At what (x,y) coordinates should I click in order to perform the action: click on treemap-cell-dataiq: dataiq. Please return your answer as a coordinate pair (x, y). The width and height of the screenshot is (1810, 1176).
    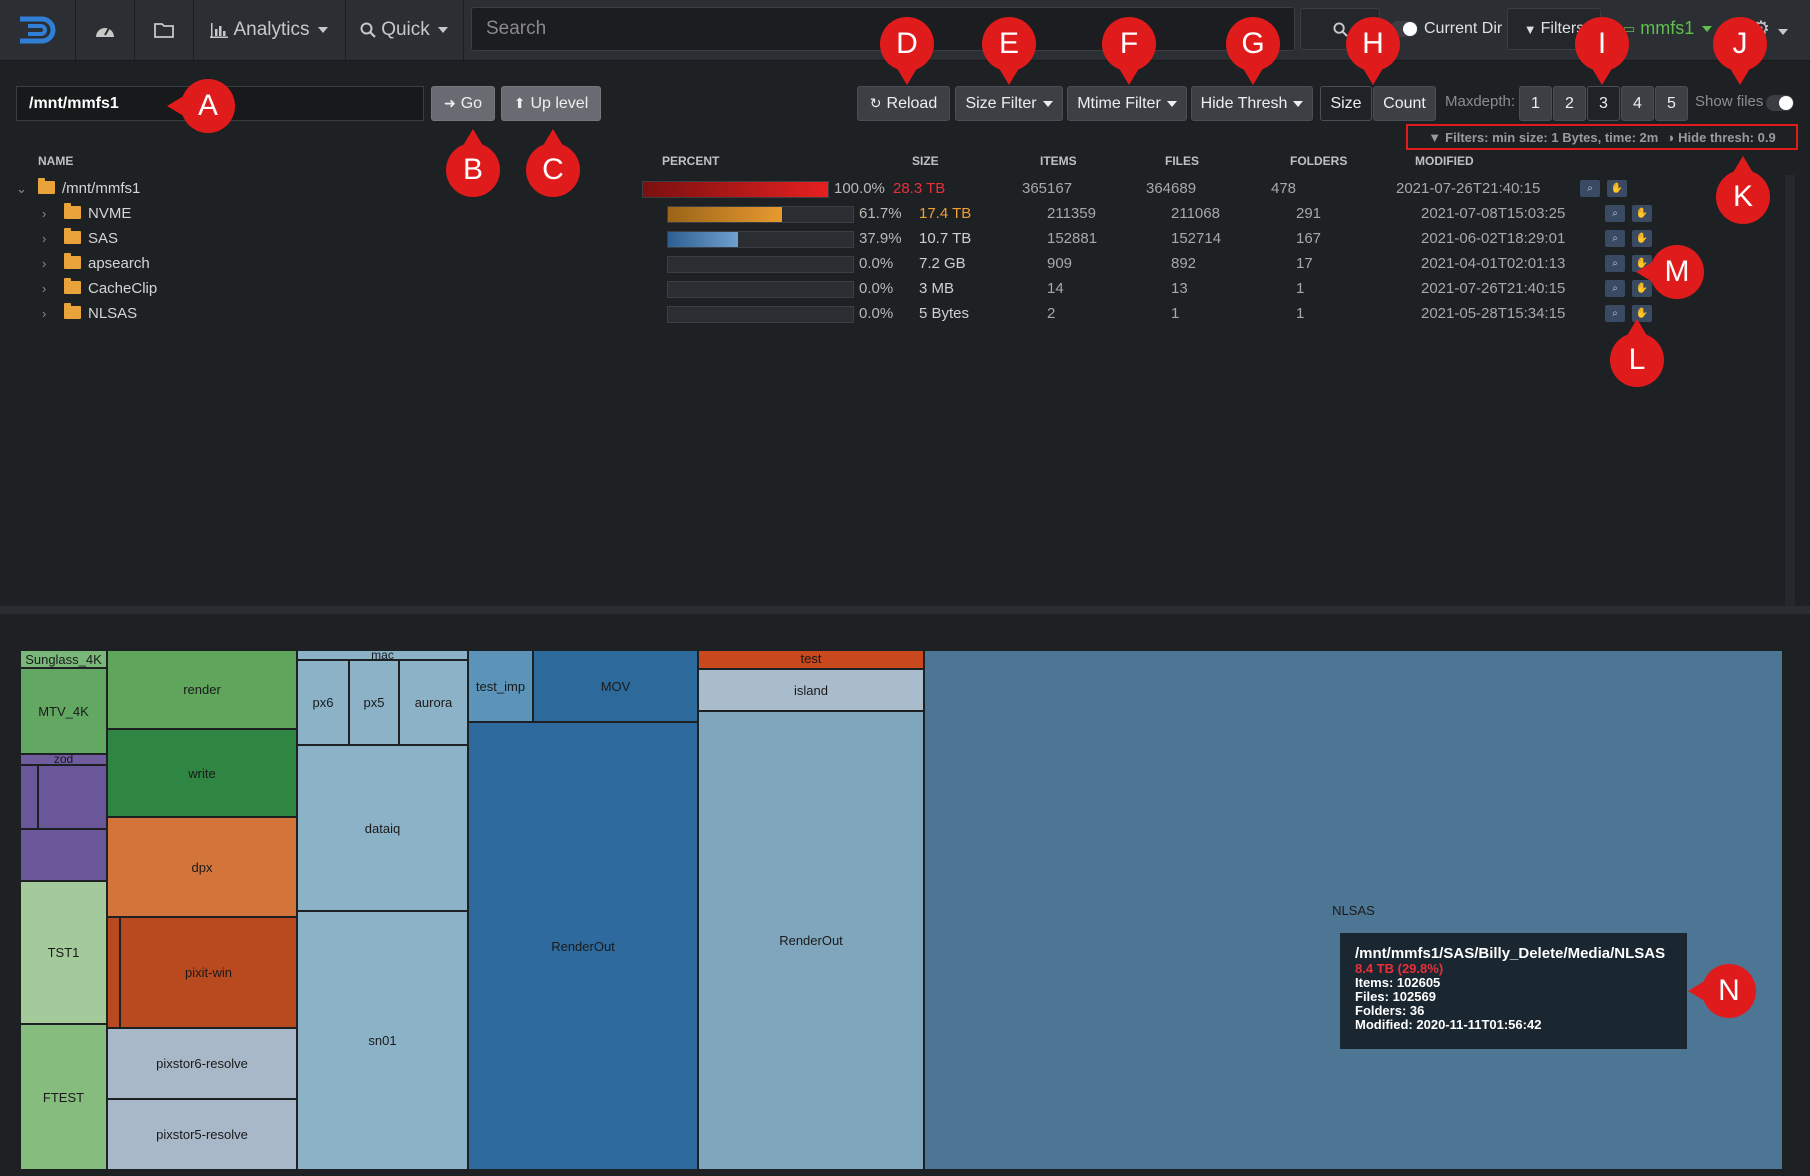
    Looking at the image, I should click on (382, 828).